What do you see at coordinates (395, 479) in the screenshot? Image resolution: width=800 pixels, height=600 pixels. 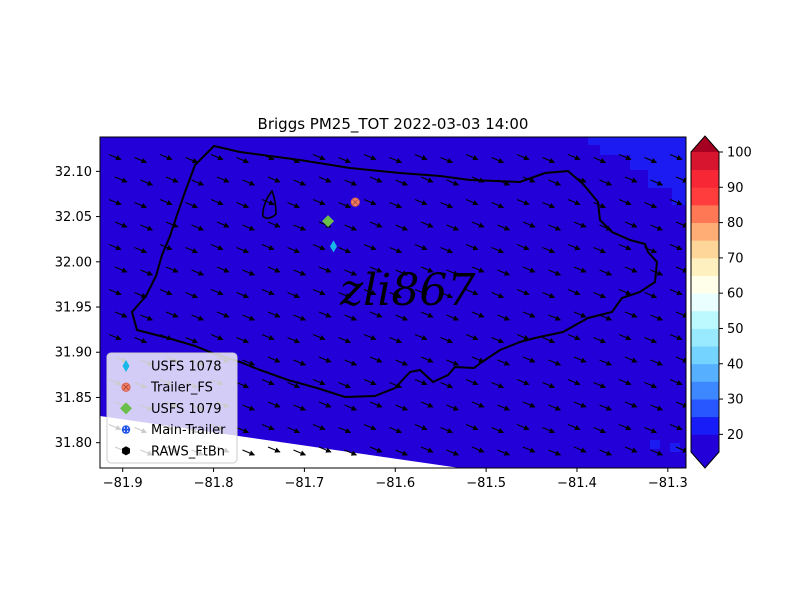 I see `x-axis: −81.9 −81.8 −81.7 −81.6 −81.5 −81.4 −81.3` at bounding box center [395, 479].